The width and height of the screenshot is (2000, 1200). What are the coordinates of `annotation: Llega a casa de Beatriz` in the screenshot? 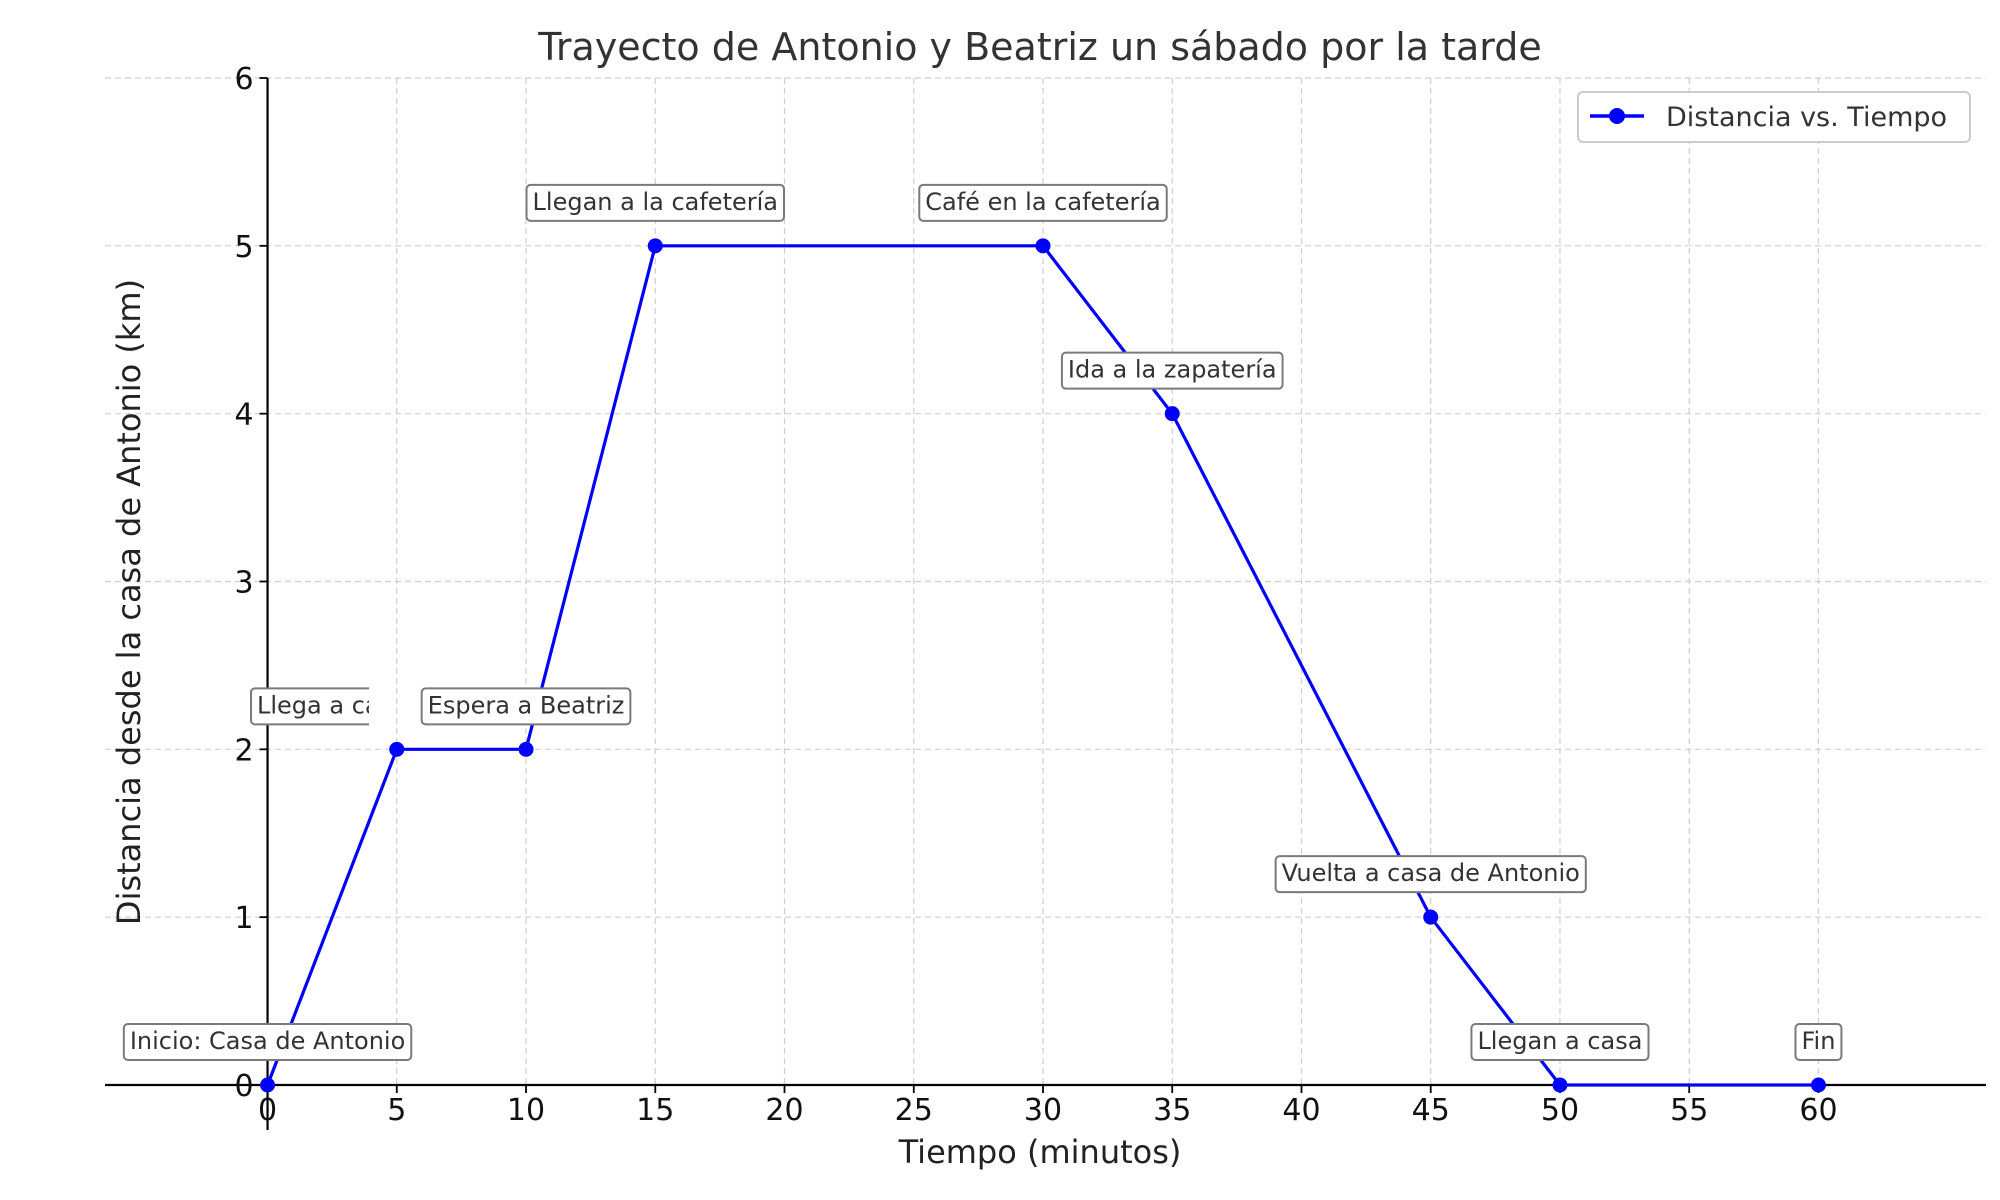 It's located at (393, 706).